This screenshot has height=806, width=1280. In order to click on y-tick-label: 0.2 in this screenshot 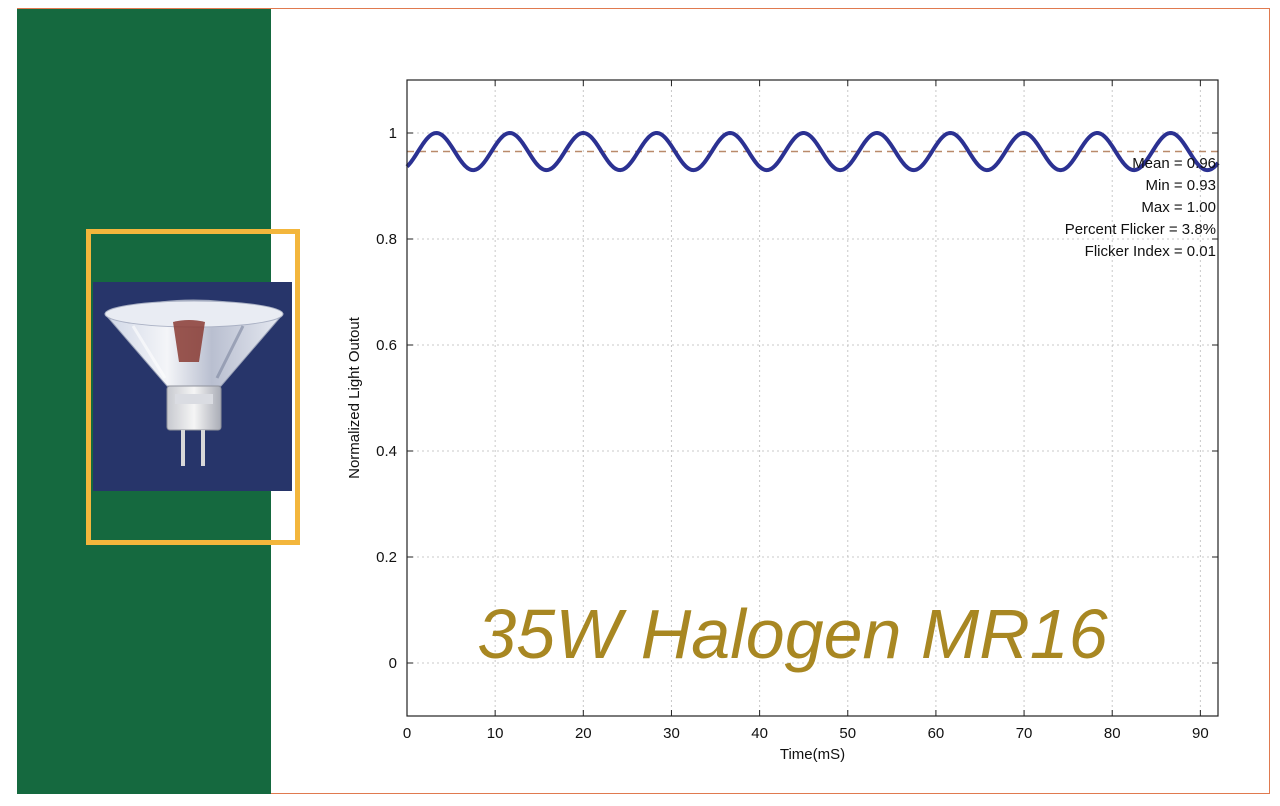, I will do `click(386, 557)`.